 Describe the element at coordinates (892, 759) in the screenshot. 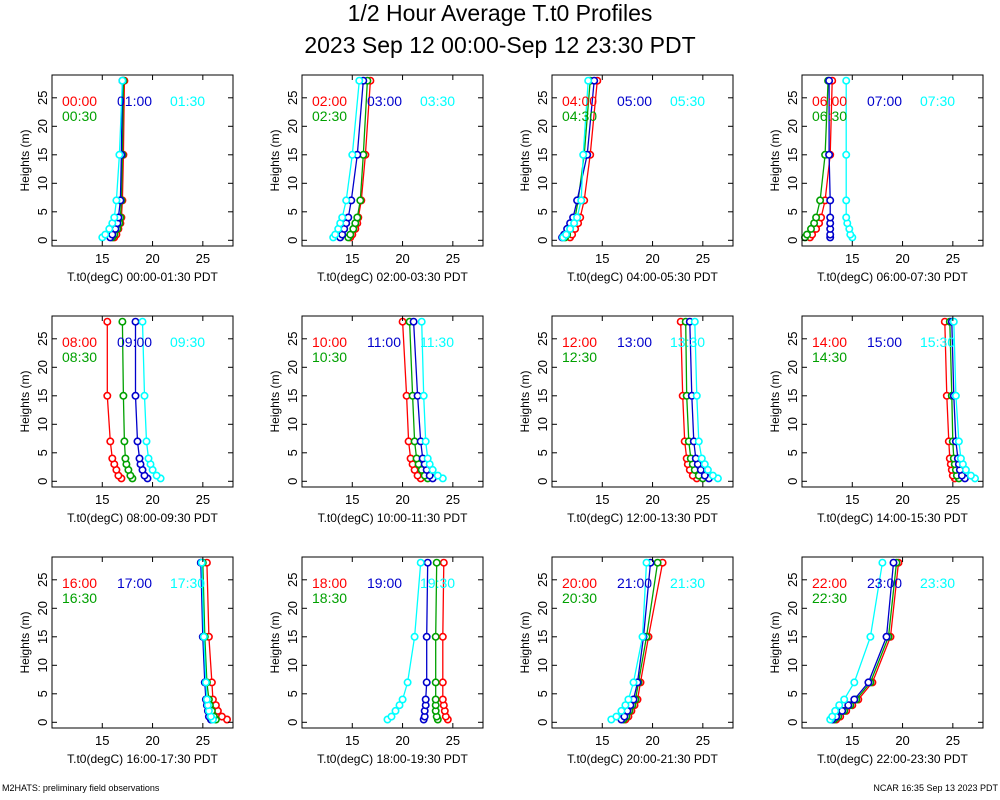

I see `x-axis-label: T.t0(degC) 22:00-23:30 PDT` at that location.